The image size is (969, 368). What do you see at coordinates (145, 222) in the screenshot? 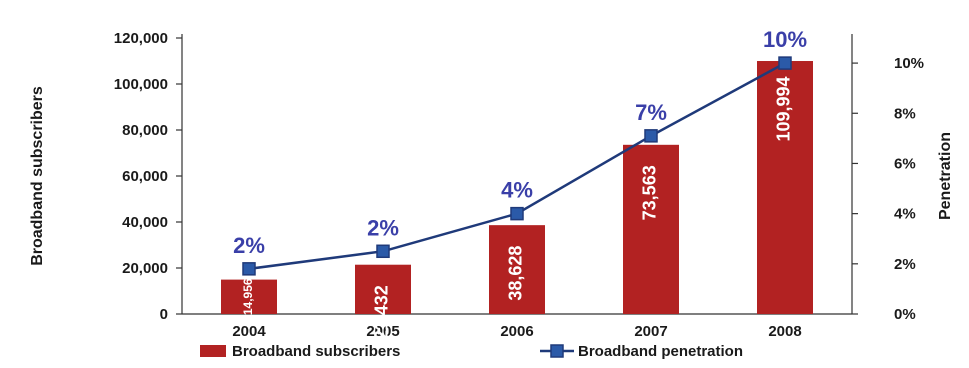
I see `y-tick-label: 40,000` at bounding box center [145, 222].